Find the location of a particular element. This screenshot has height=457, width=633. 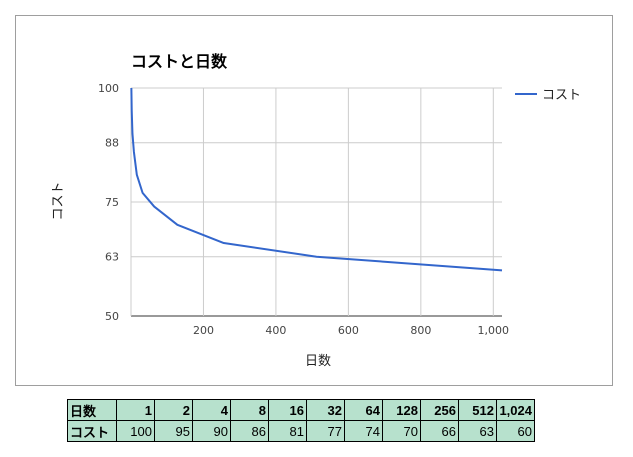

x-tick-label: 600 is located at coordinates (348, 330).